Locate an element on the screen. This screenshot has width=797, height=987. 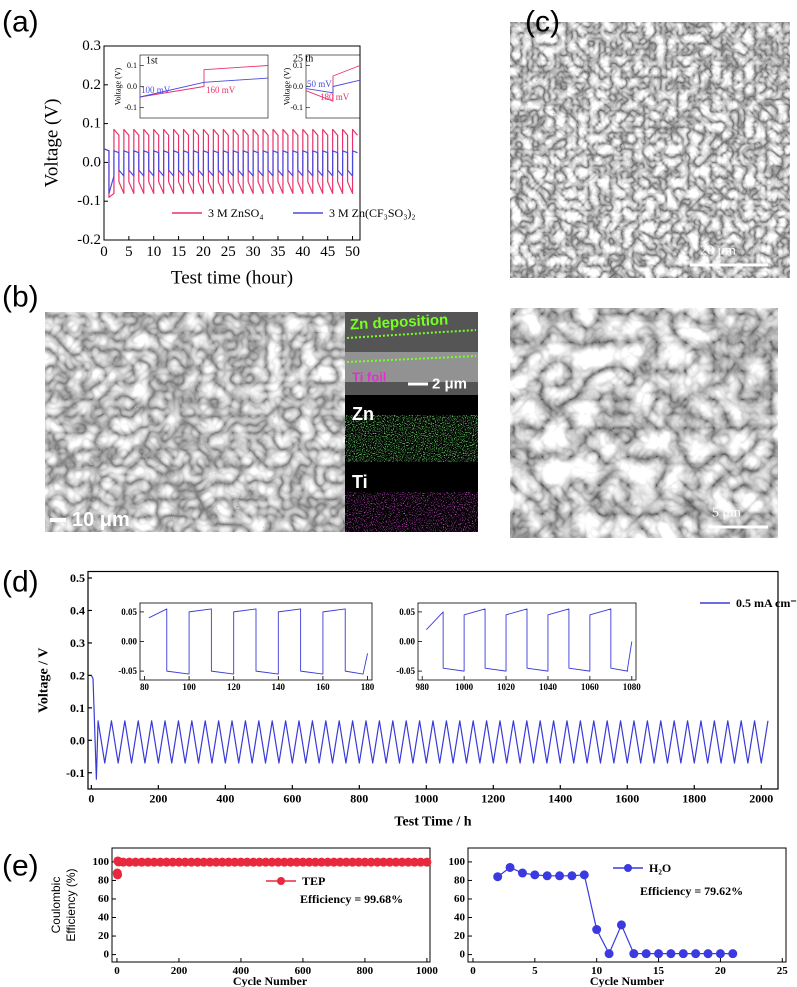
inset-title: 1st is located at coordinates (152, 61).